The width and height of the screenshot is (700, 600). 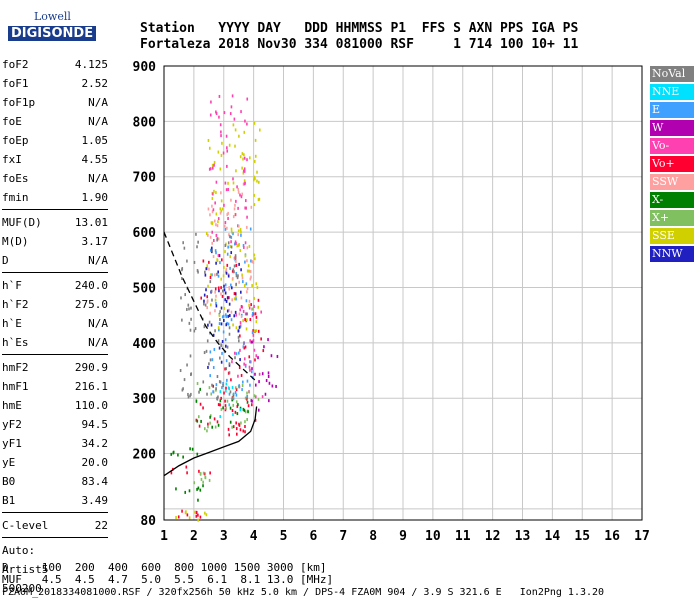 I want to click on parameter-row: h`F2 275.0, so click(x=55, y=304).